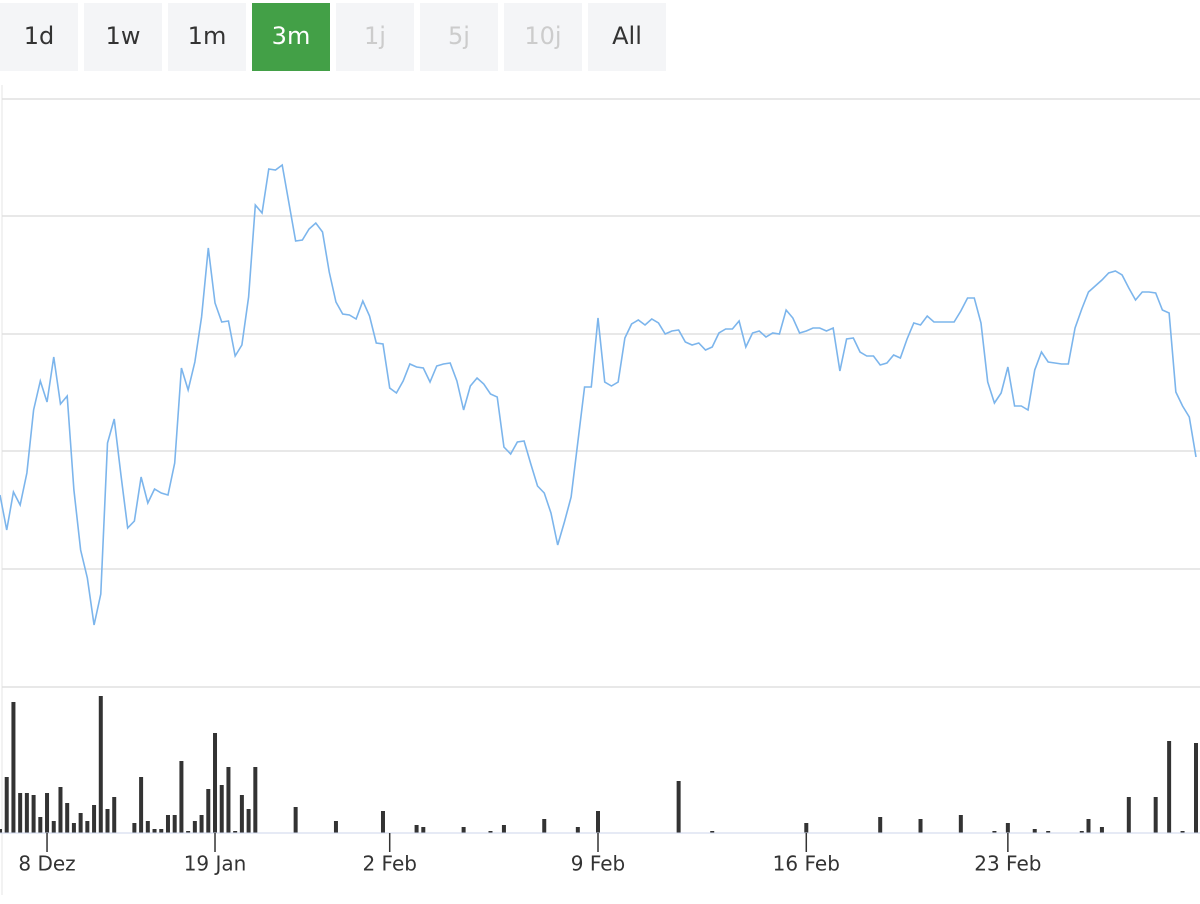  Describe the element at coordinates (215, 864) in the screenshot. I see `x-tick-label: 19 Jan` at that location.